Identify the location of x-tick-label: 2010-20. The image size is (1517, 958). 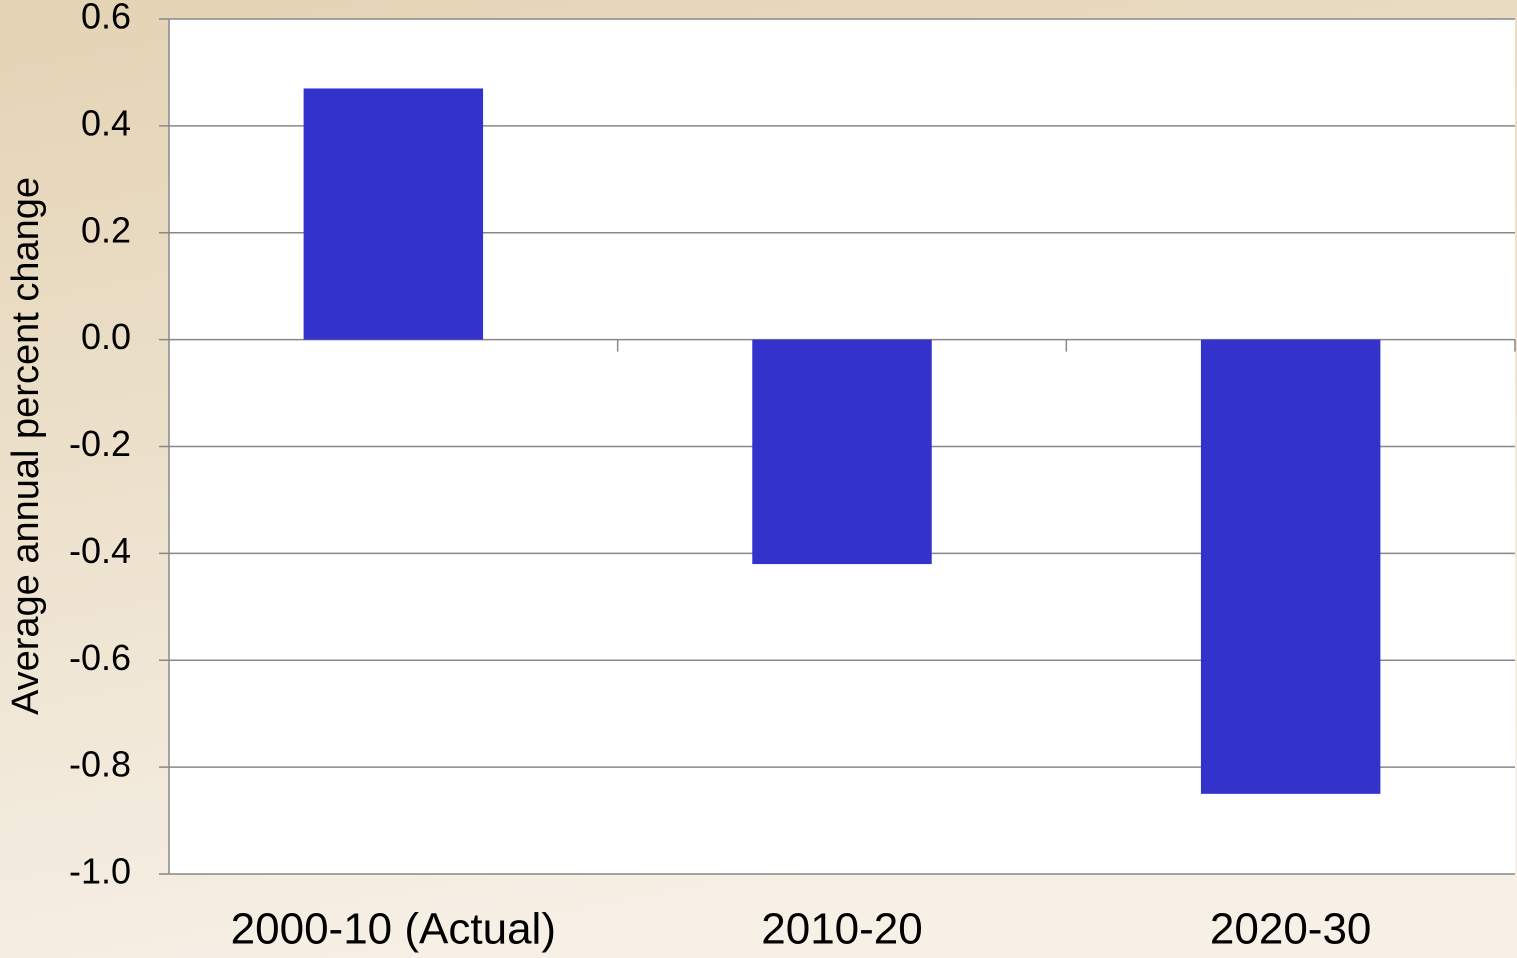
(841, 929).